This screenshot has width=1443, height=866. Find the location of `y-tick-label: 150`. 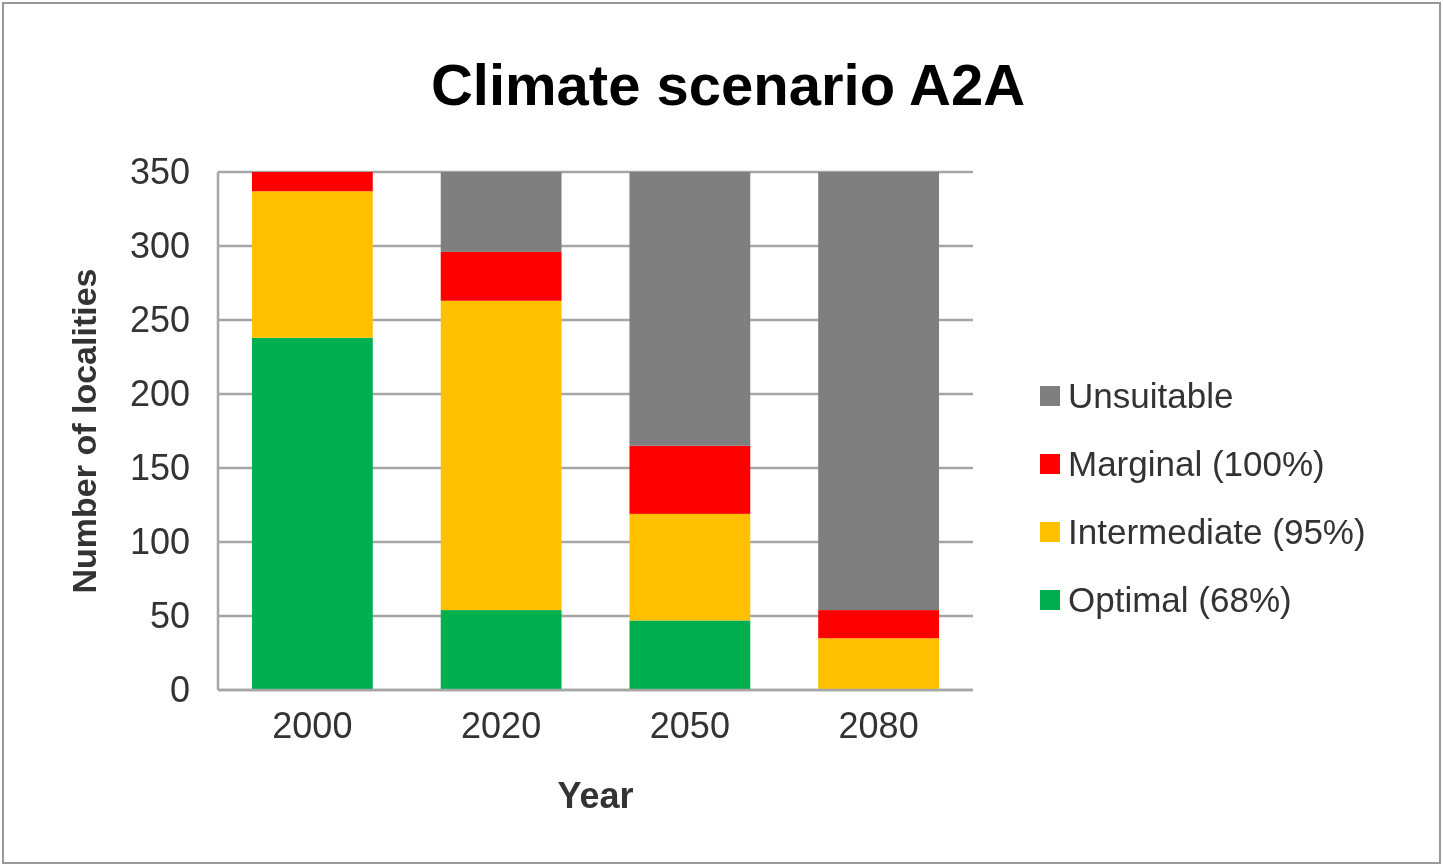

y-tick-label: 150 is located at coordinates (159, 468).